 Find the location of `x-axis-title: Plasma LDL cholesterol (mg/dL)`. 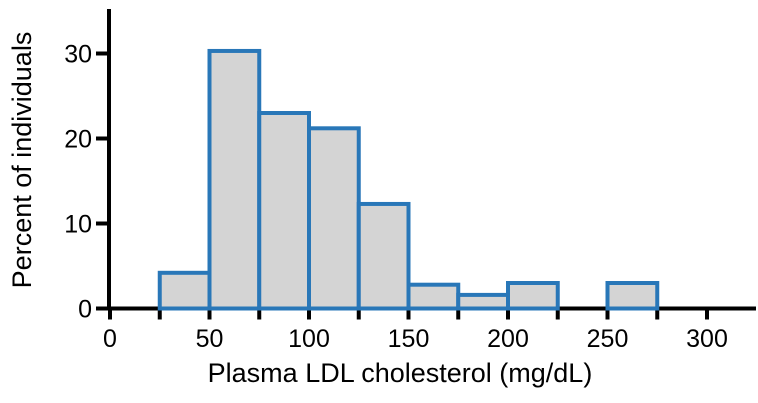

x-axis-title: Plasma LDL cholesterol (mg/dL) is located at coordinates (400, 373).